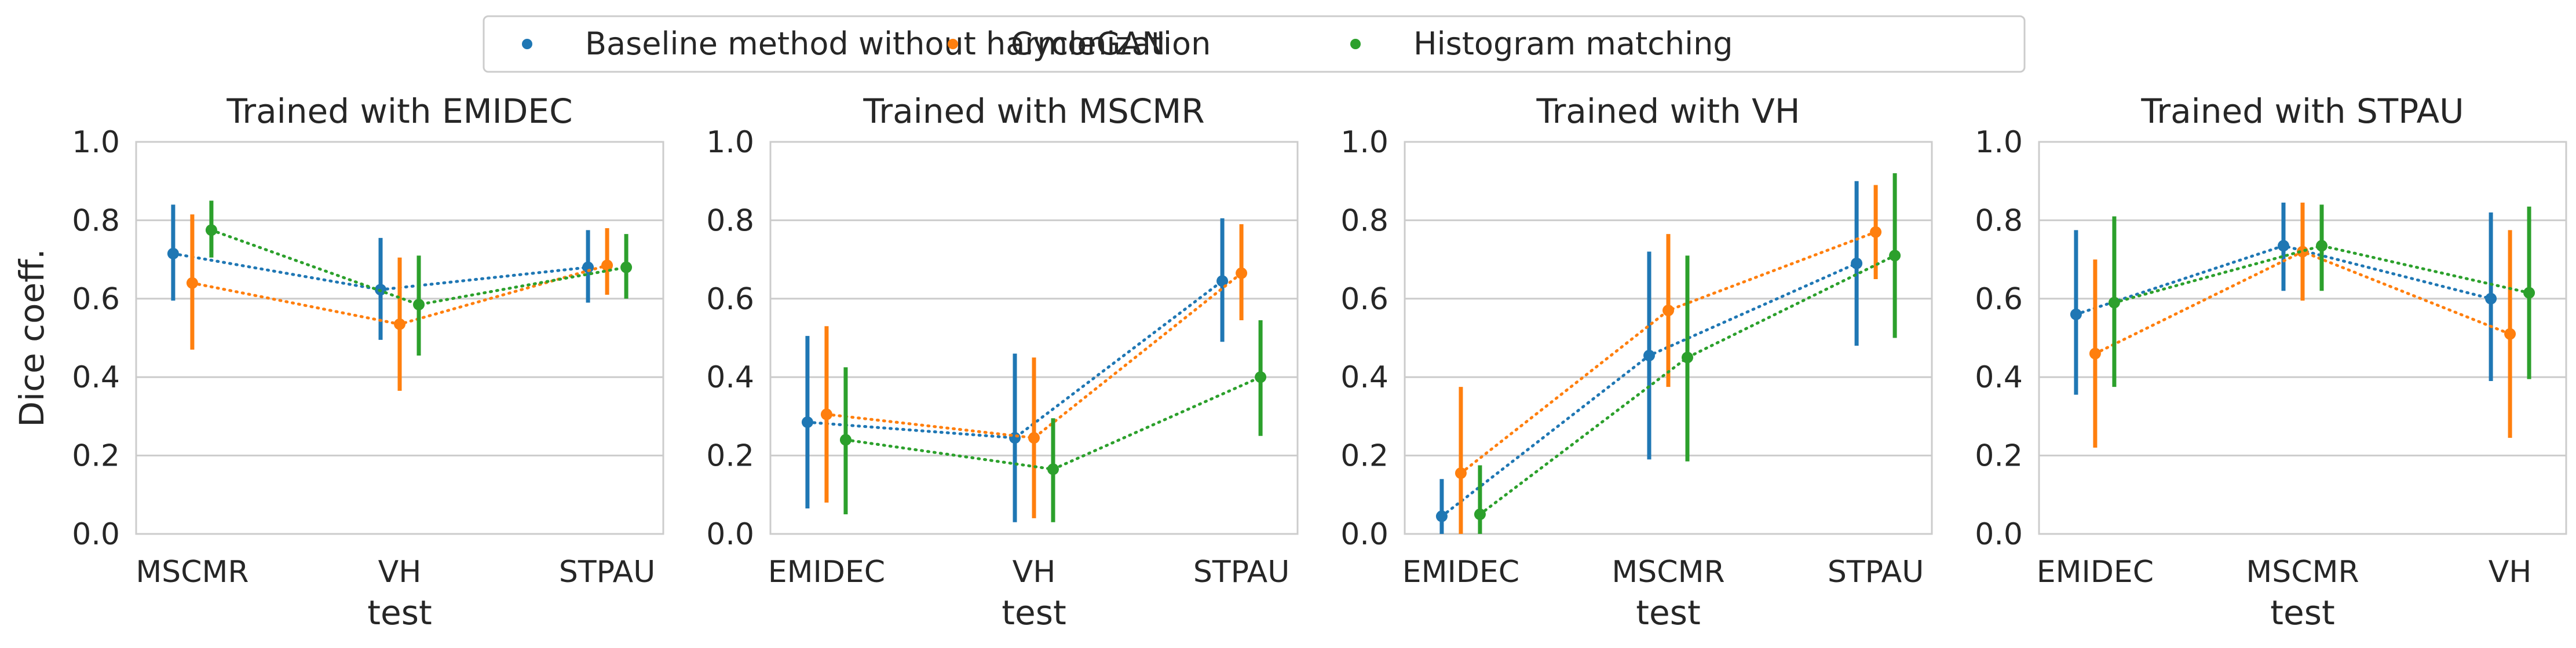 The width and height of the screenshot is (2576, 648). What do you see at coordinates (2302, 111) in the screenshot?
I see `panel-title: Trained with STPAU` at bounding box center [2302, 111].